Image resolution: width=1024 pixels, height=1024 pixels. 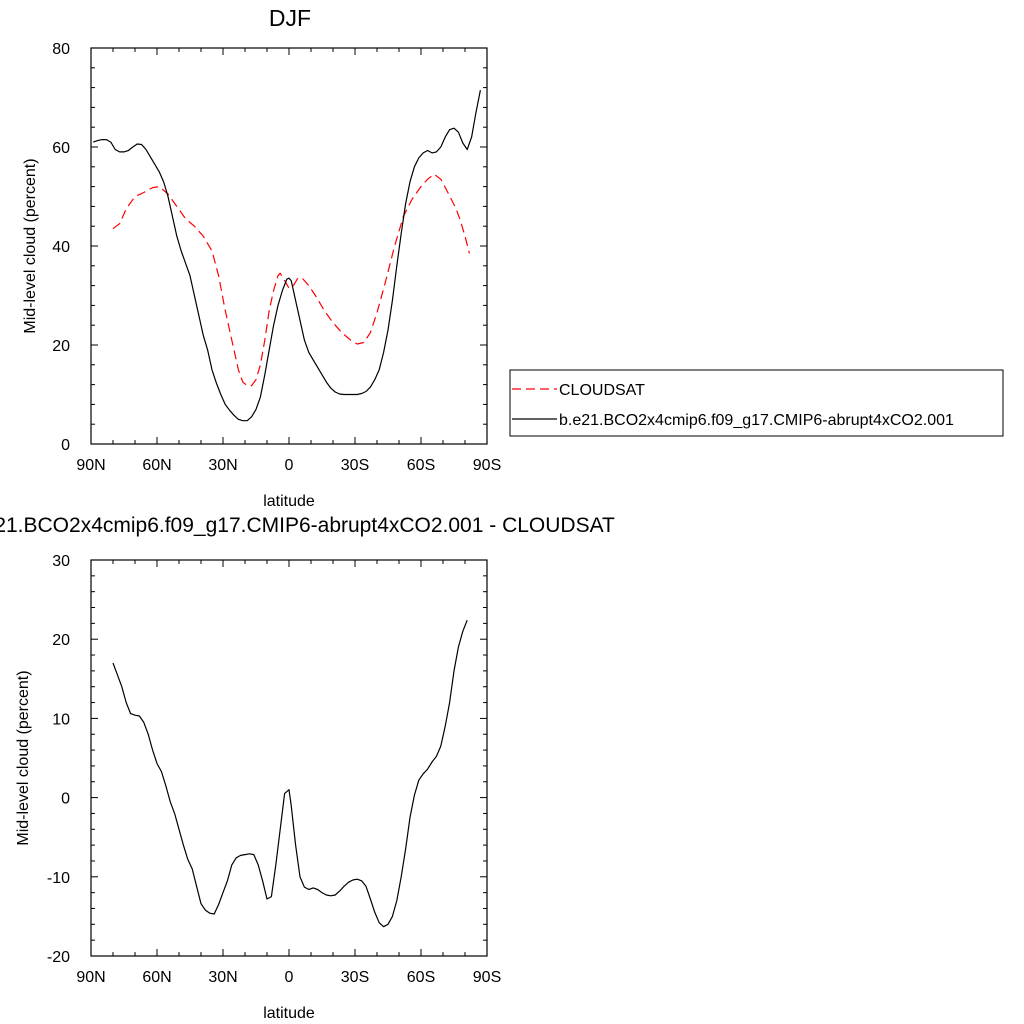 What do you see at coordinates (602, 390) in the screenshot?
I see `legend-label-cloudsat: CLOUDSAT` at bounding box center [602, 390].